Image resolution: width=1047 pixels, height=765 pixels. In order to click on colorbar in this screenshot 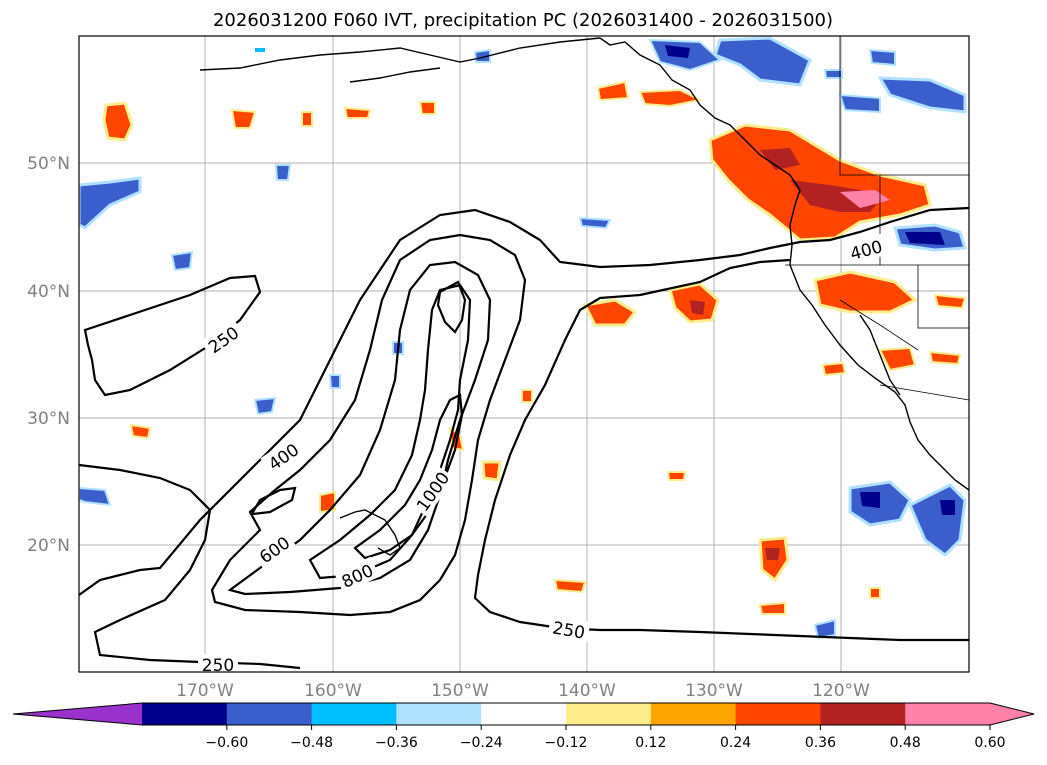, I will do `click(523, 714)`.